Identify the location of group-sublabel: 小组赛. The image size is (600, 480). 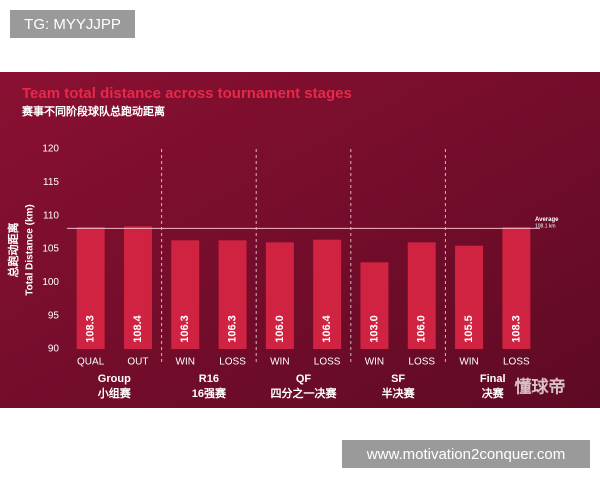
(114, 393).